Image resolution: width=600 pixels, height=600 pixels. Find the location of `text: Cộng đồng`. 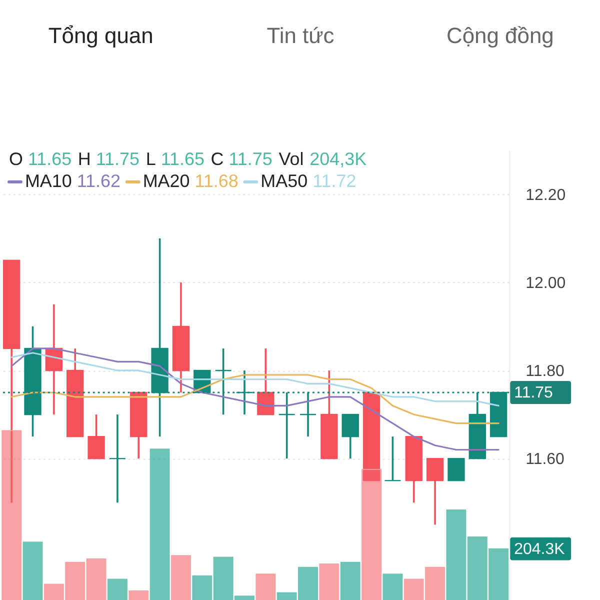

text: Cộng đồng is located at coordinates (500, 35).